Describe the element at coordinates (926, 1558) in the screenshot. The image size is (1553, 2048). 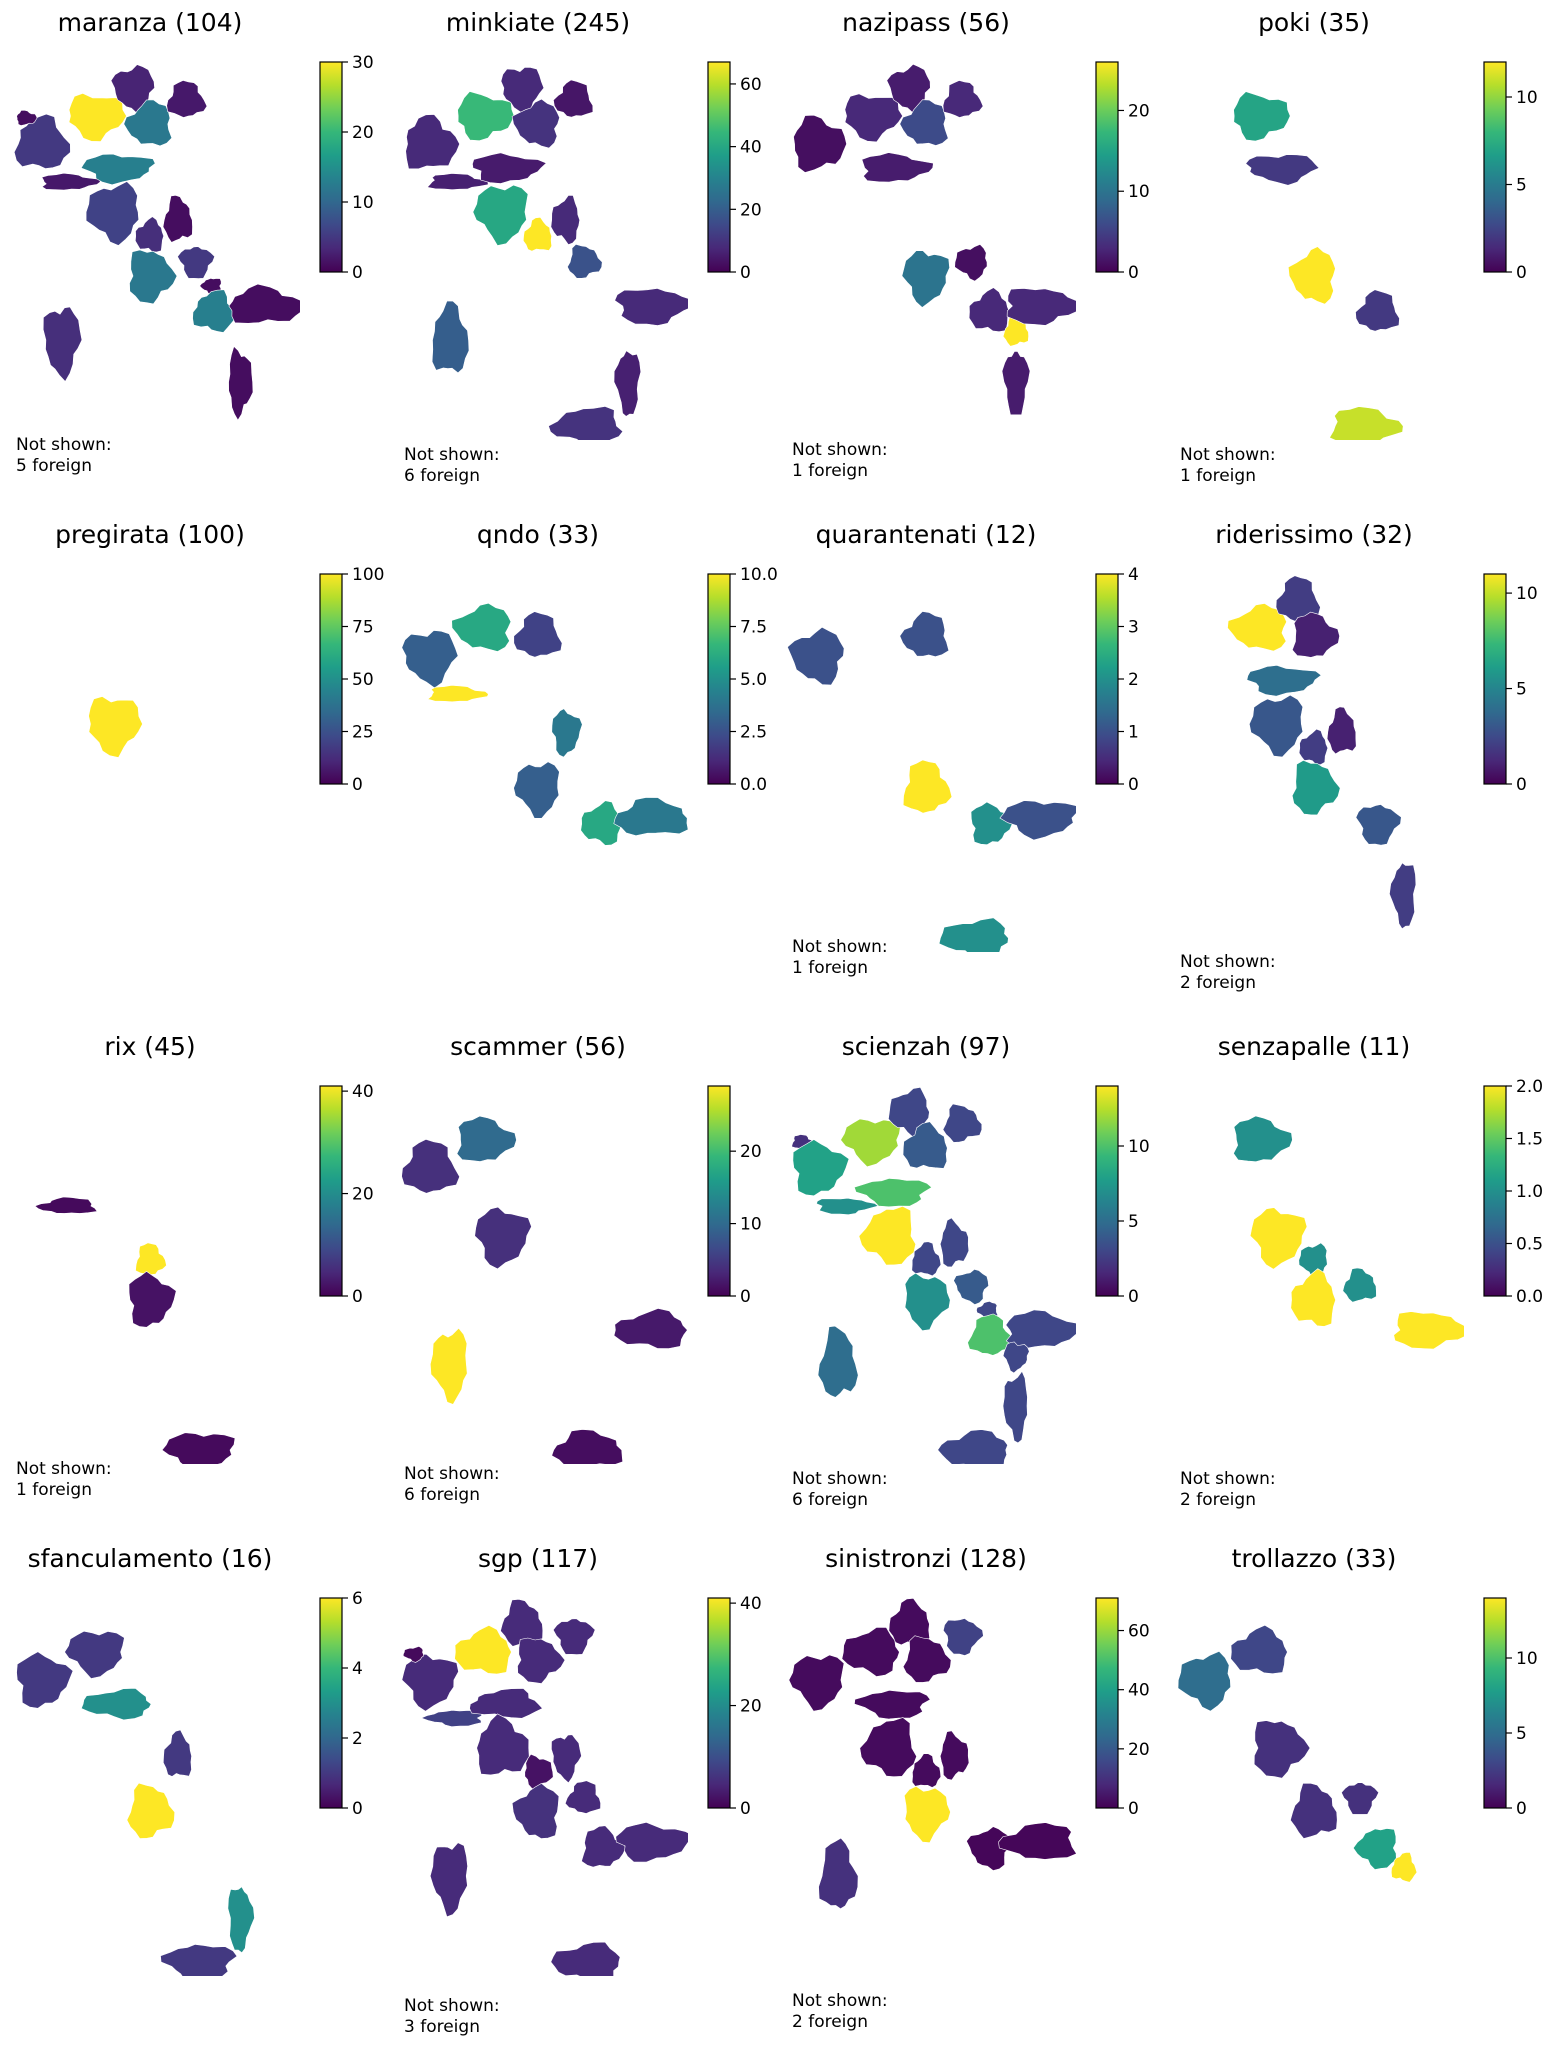
I see `panel-title: sinistronzi (128)` at that location.